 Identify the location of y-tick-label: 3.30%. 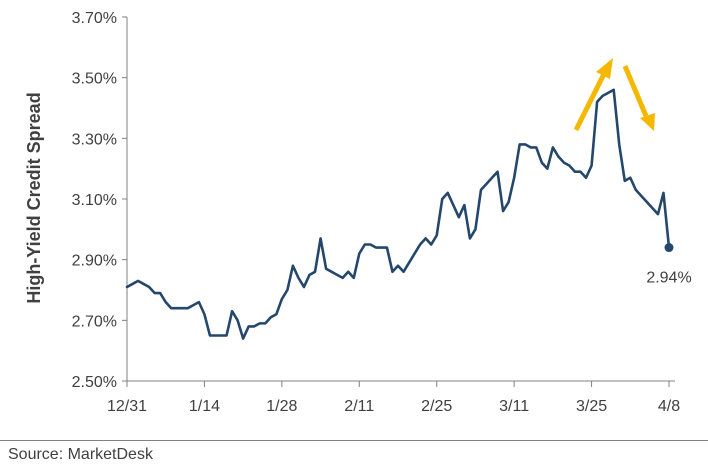
(94, 139).